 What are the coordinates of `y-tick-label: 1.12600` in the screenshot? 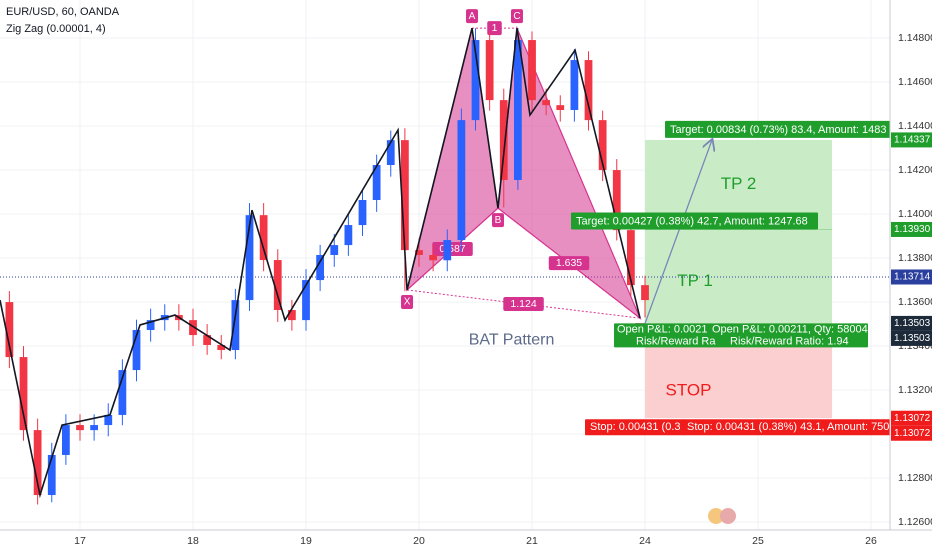 It's located at (915, 522).